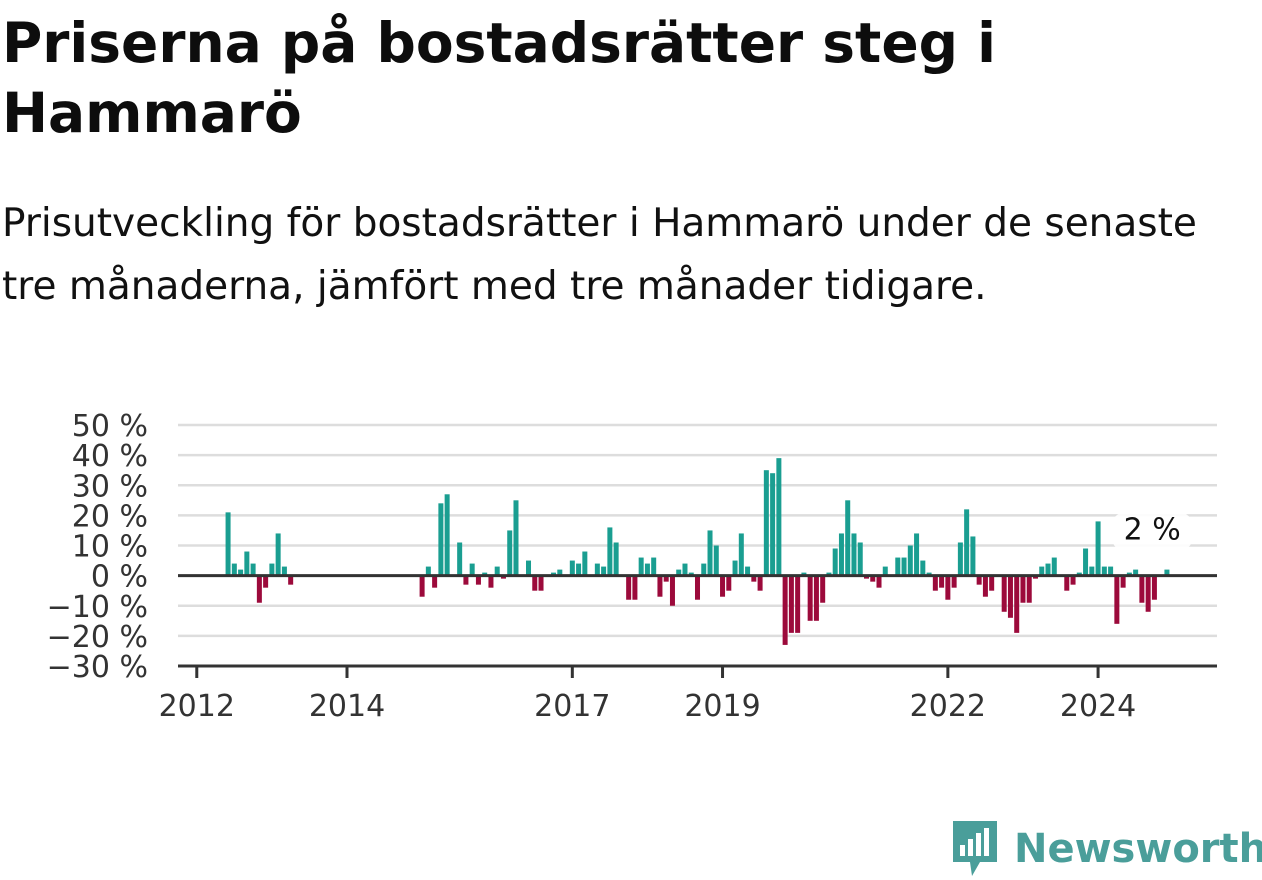 The image size is (1262, 880). Describe the element at coordinates (347, 706) in the screenshot. I see `x-tick-label: 2014` at that location.